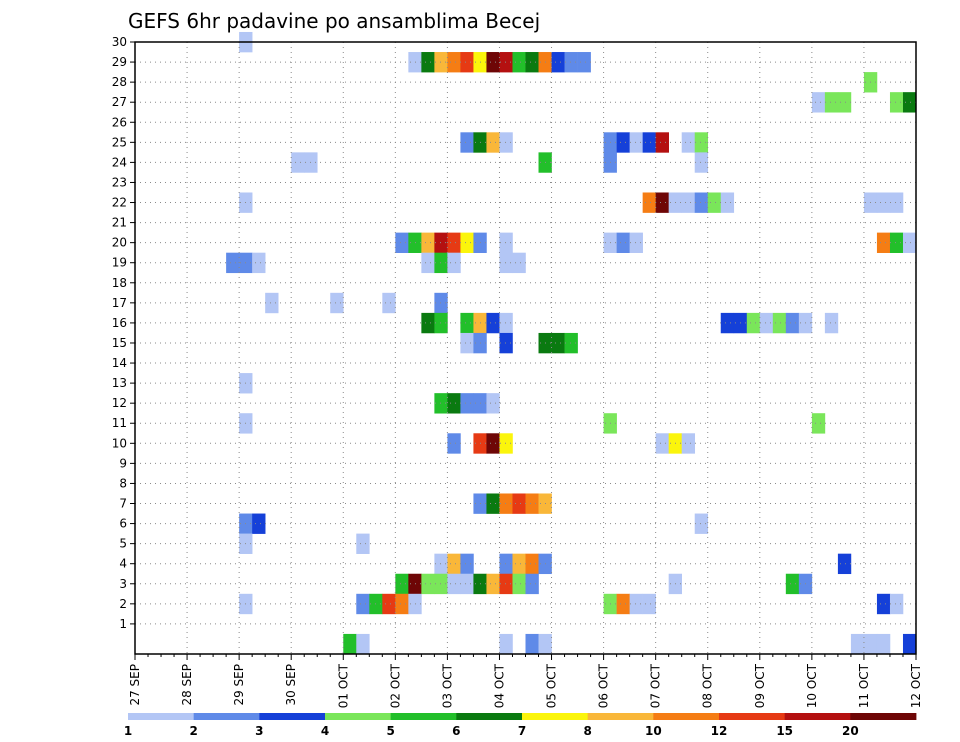 Image resolution: width=960 pixels, height=742 pixels. I want to click on x-tick-label: 01 OCT, so click(343, 685).